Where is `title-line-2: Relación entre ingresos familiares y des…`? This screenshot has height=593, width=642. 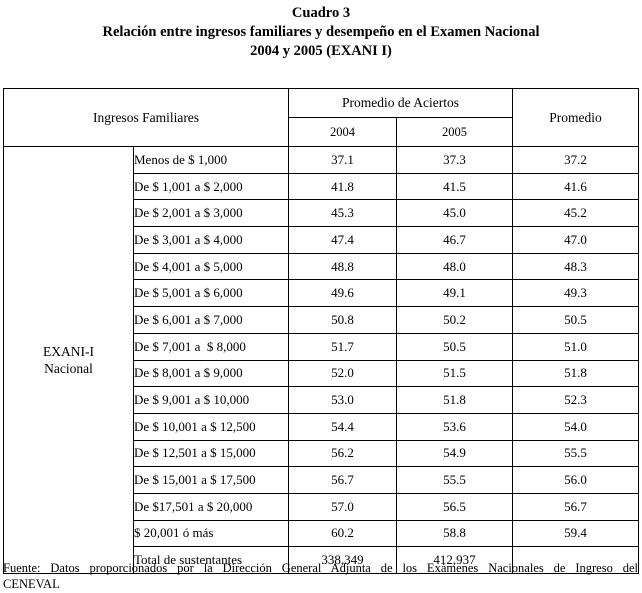 title-line-2: Relación entre ingresos familiares y des… is located at coordinates (321, 32).